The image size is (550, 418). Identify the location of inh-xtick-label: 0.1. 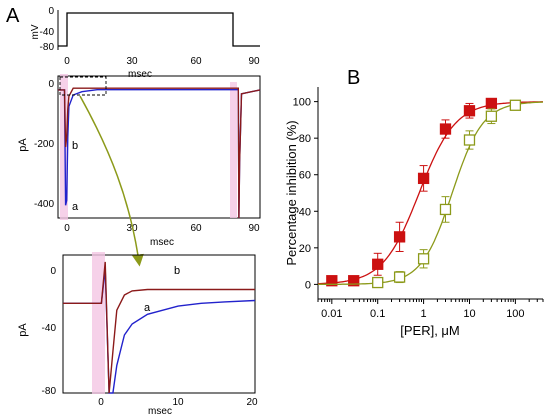
(377, 314).